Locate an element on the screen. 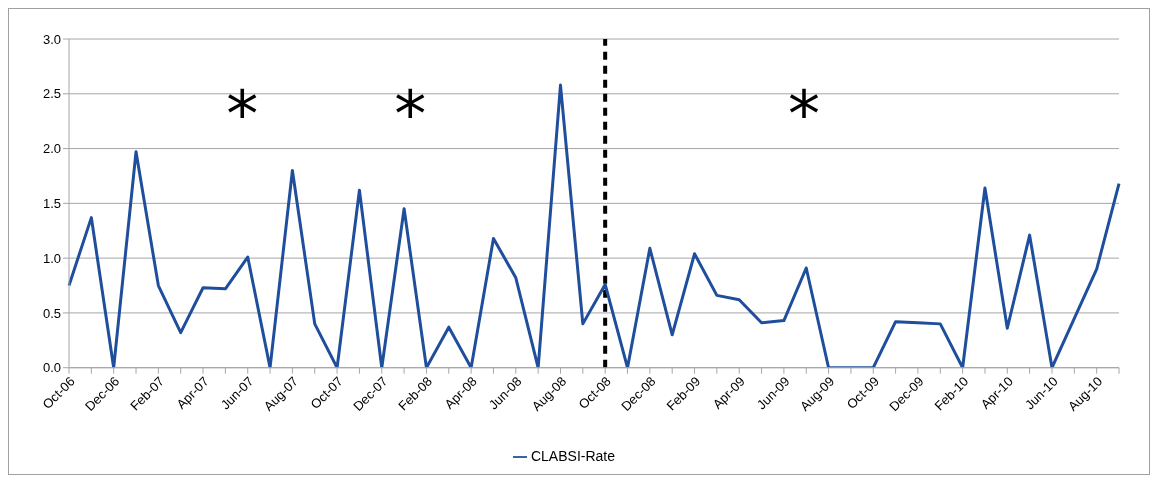  y-tick-label: 3.0 is located at coordinates (51, 39).